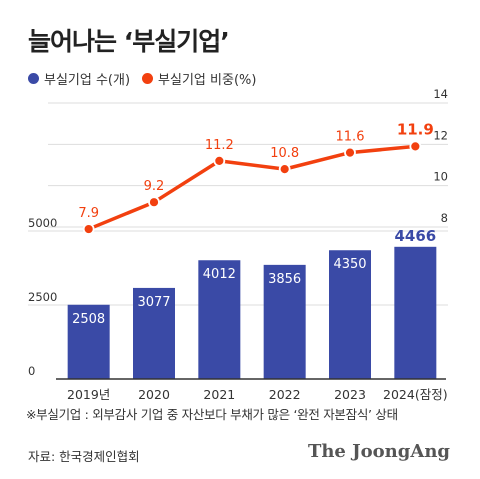  I want to click on x-tick-label: 2021, so click(219, 394).